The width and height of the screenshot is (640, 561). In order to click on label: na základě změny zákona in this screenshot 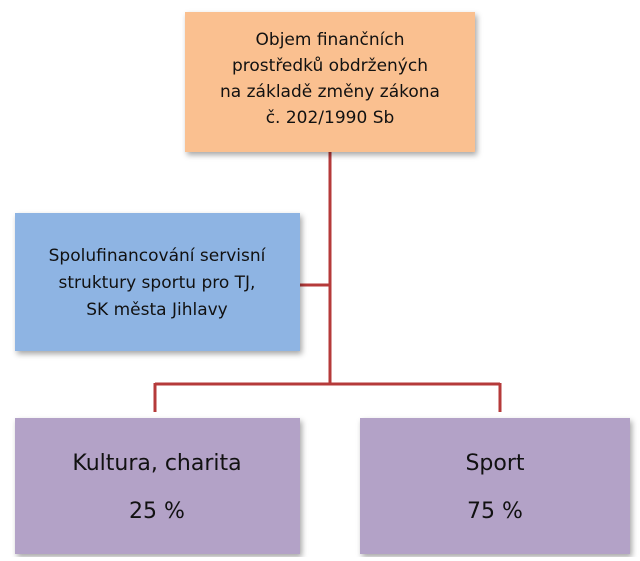, I will do `click(330, 92)`.